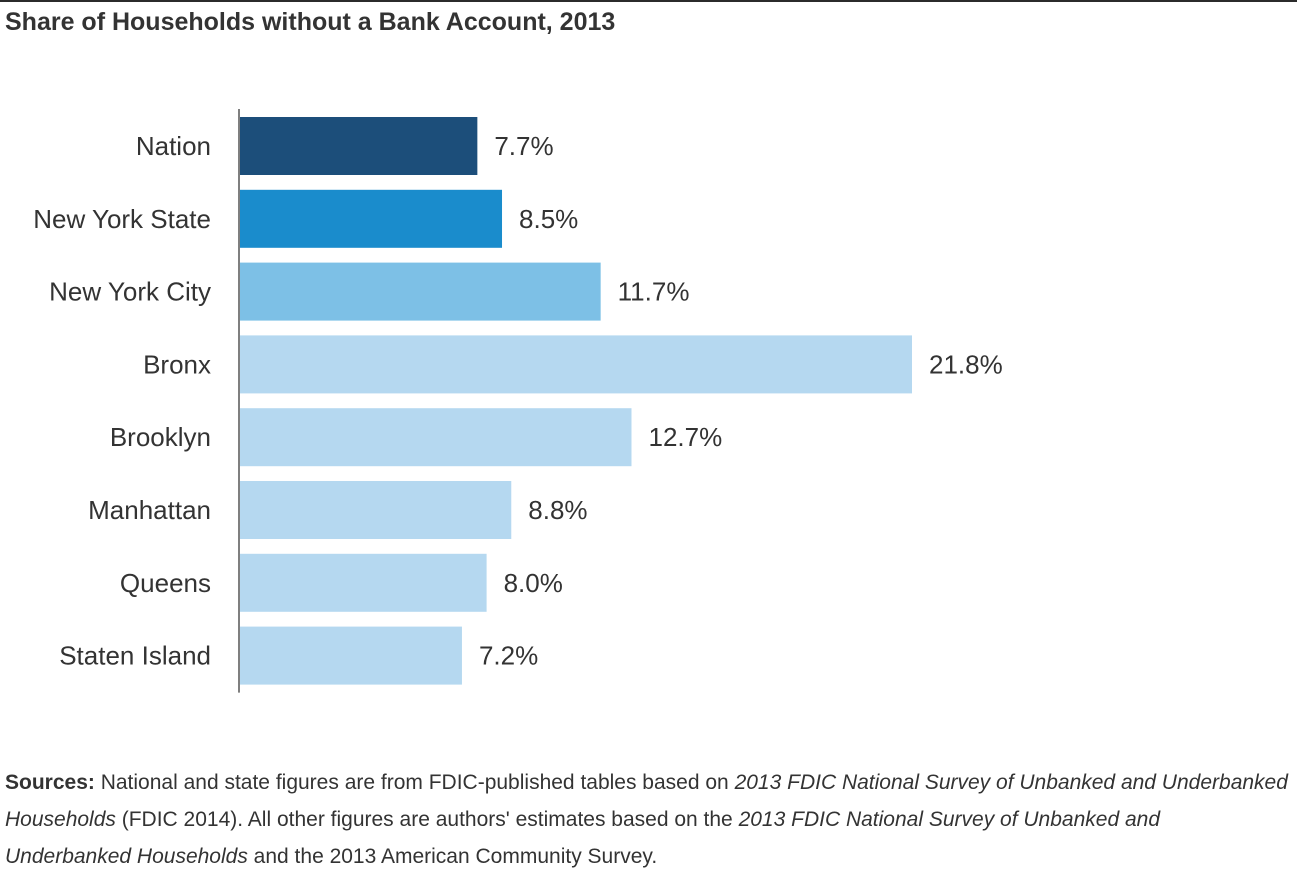  What do you see at coordinates (533, 583) in the screenshot?
I see `value-label-queens: 8.0%` at bounding box center [533, 583].